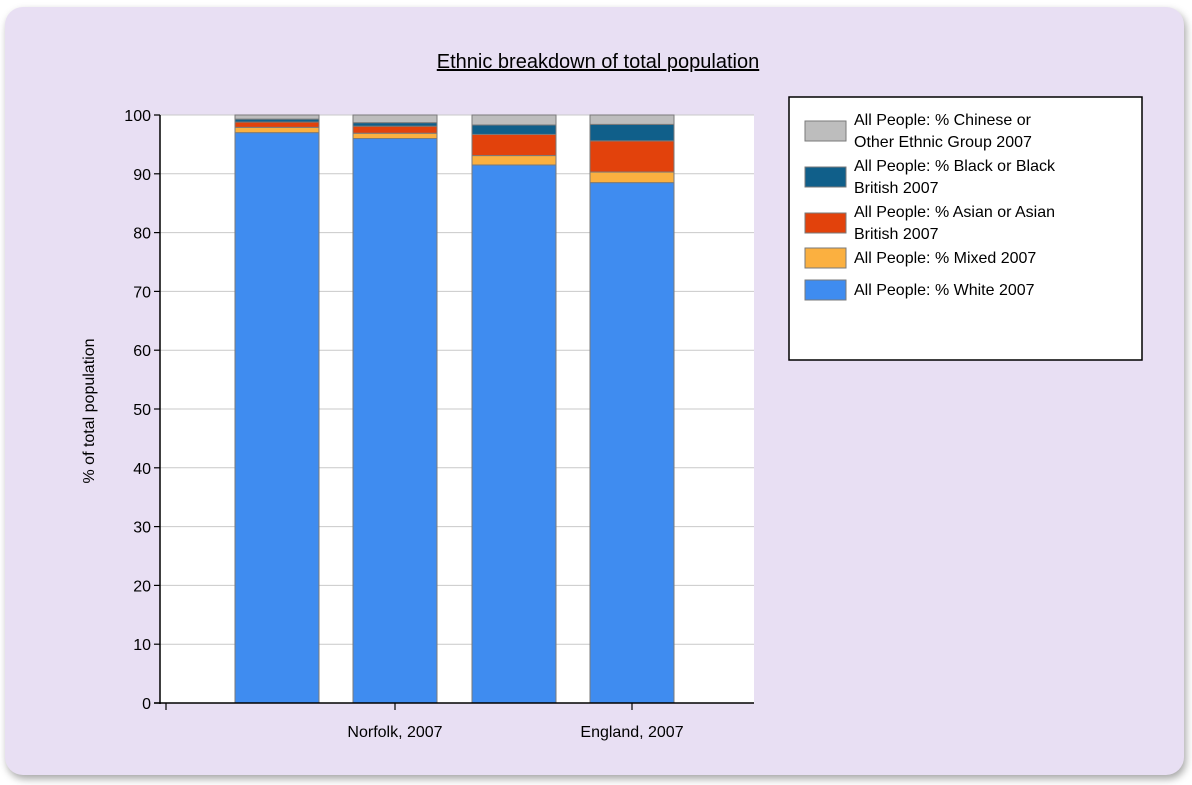 The width and height of the screenshot is (1192, 785). What do you see at coordinates (394, 732) in the screenshot?
I see `x-tick-label-0: Norfolk, 2007` at bounding box center [394, 732].